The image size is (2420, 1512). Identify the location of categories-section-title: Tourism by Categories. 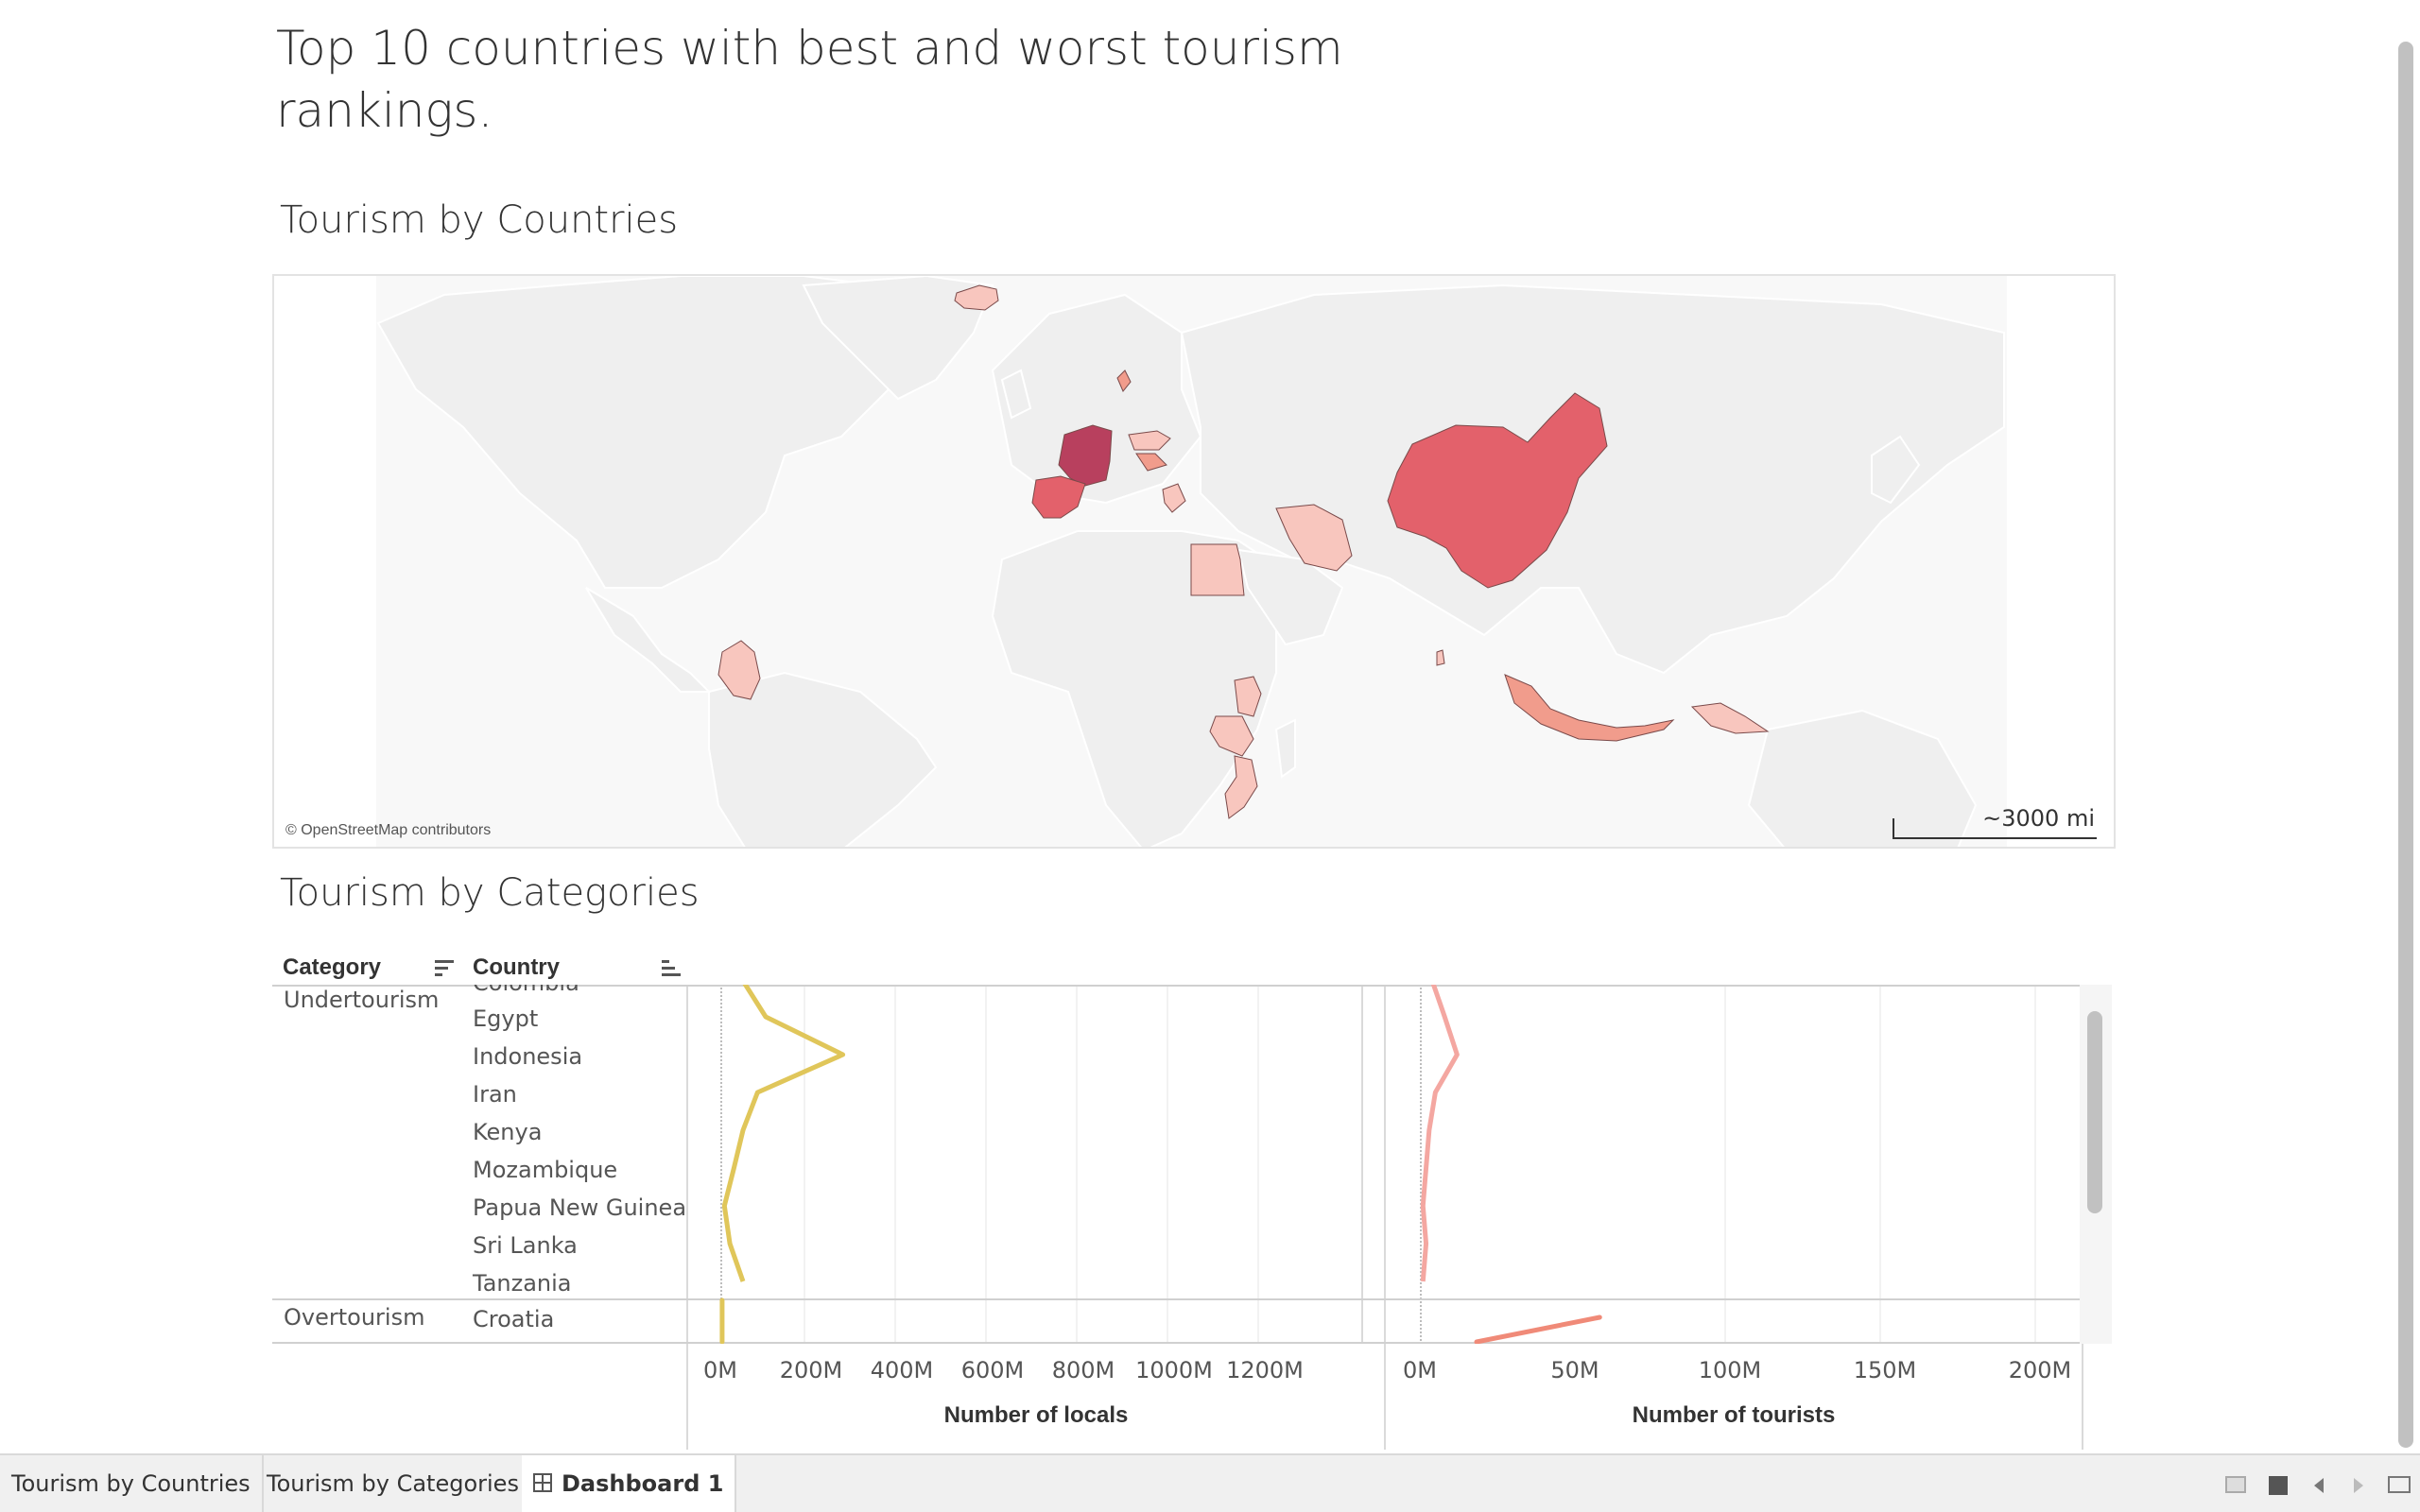
(490, 893).